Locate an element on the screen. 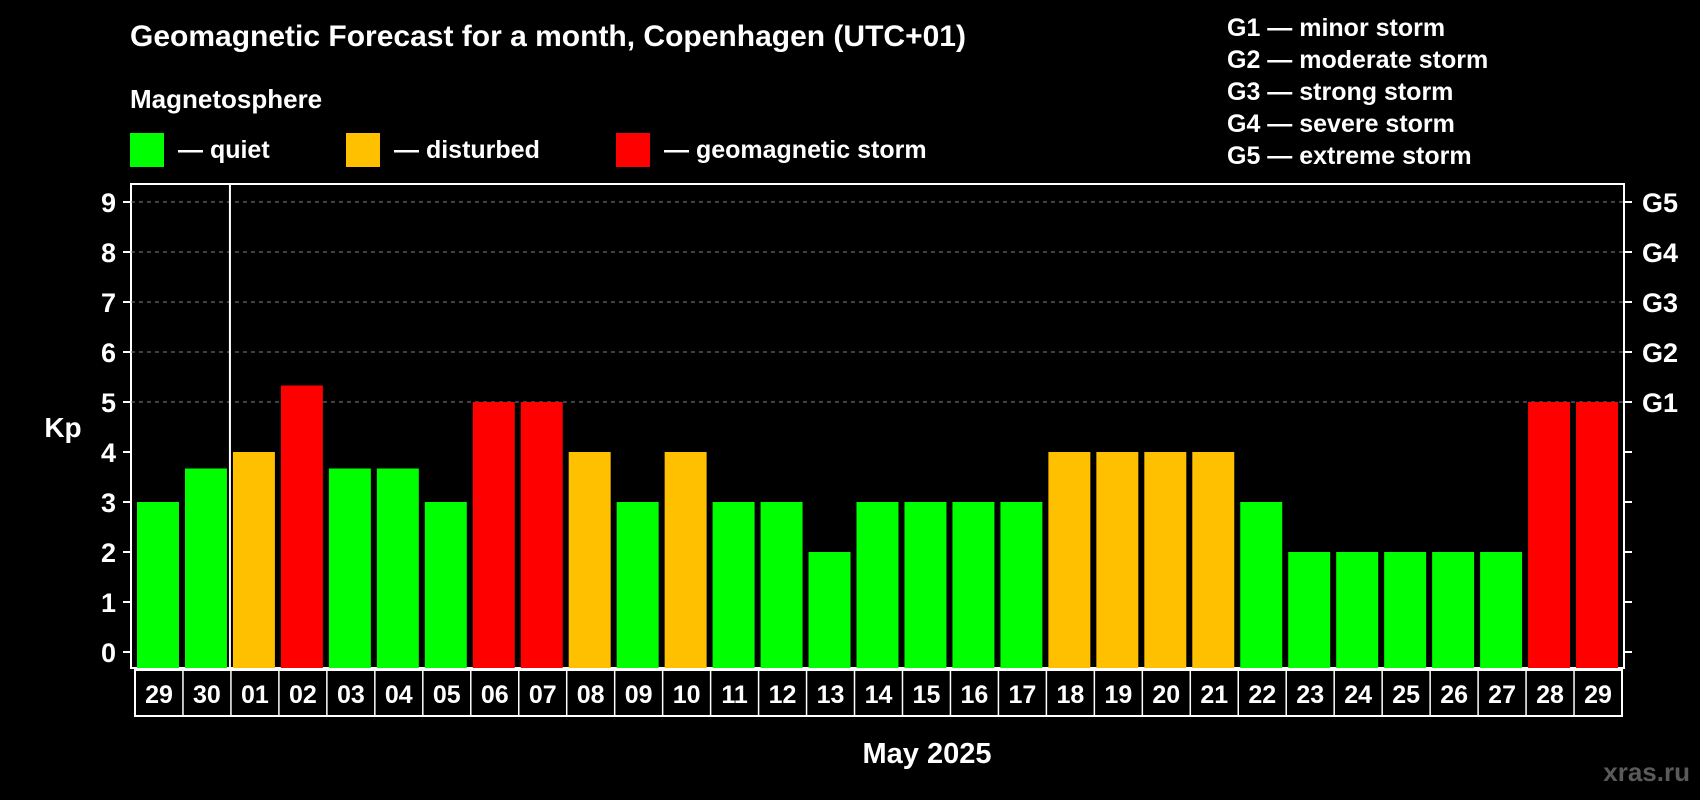 The width and height of the screenshot is (1700, 800). y-tick-label: 6 is located at coordinates (108, 353).